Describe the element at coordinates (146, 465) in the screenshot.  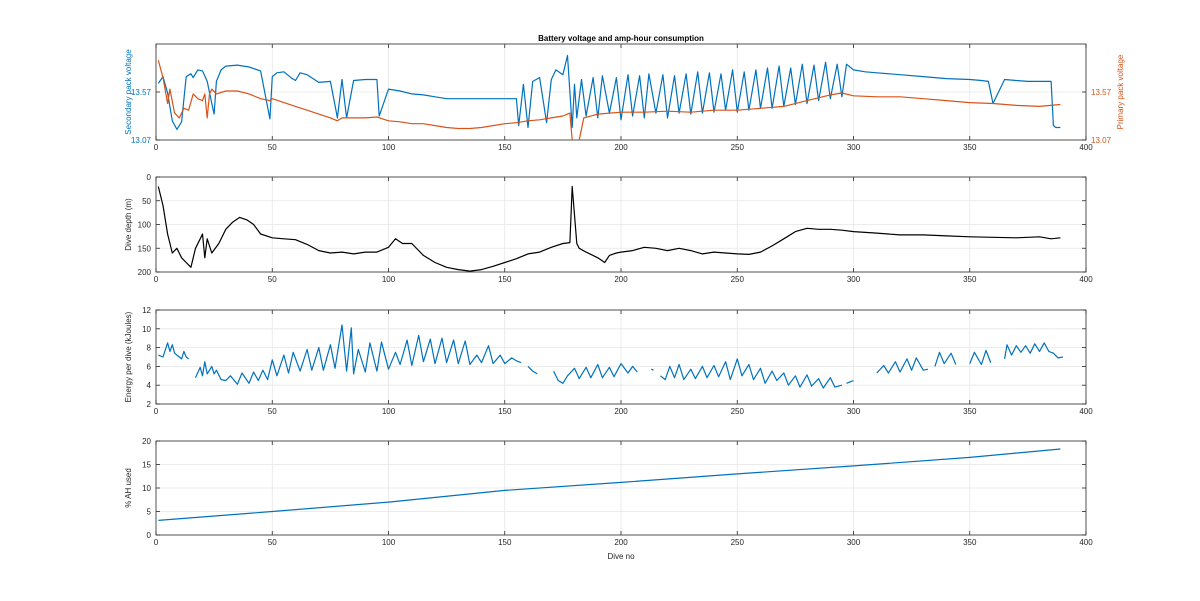
I see `y-tick-label: 15` at that location.